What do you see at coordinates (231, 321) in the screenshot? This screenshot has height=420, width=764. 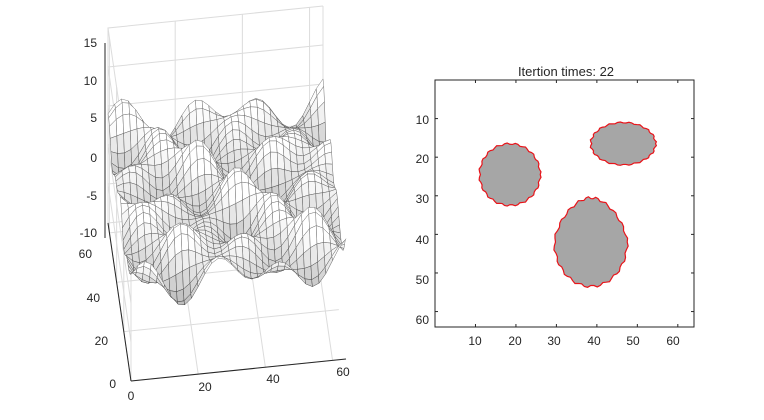 I see `floor-grid-line` at bounding box center [231, 321].